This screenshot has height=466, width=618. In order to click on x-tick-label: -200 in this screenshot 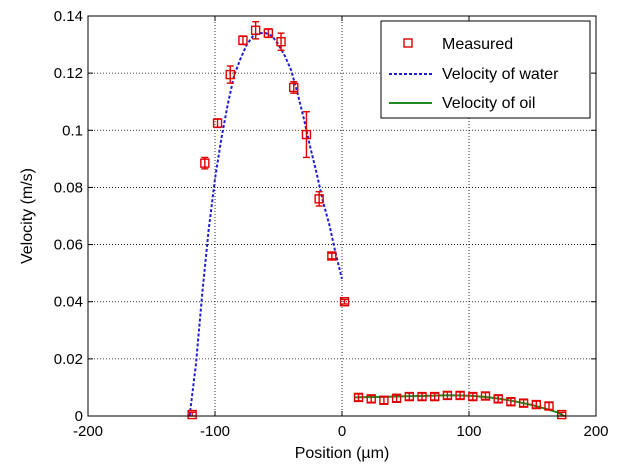, I will do `click(88, 431)`.